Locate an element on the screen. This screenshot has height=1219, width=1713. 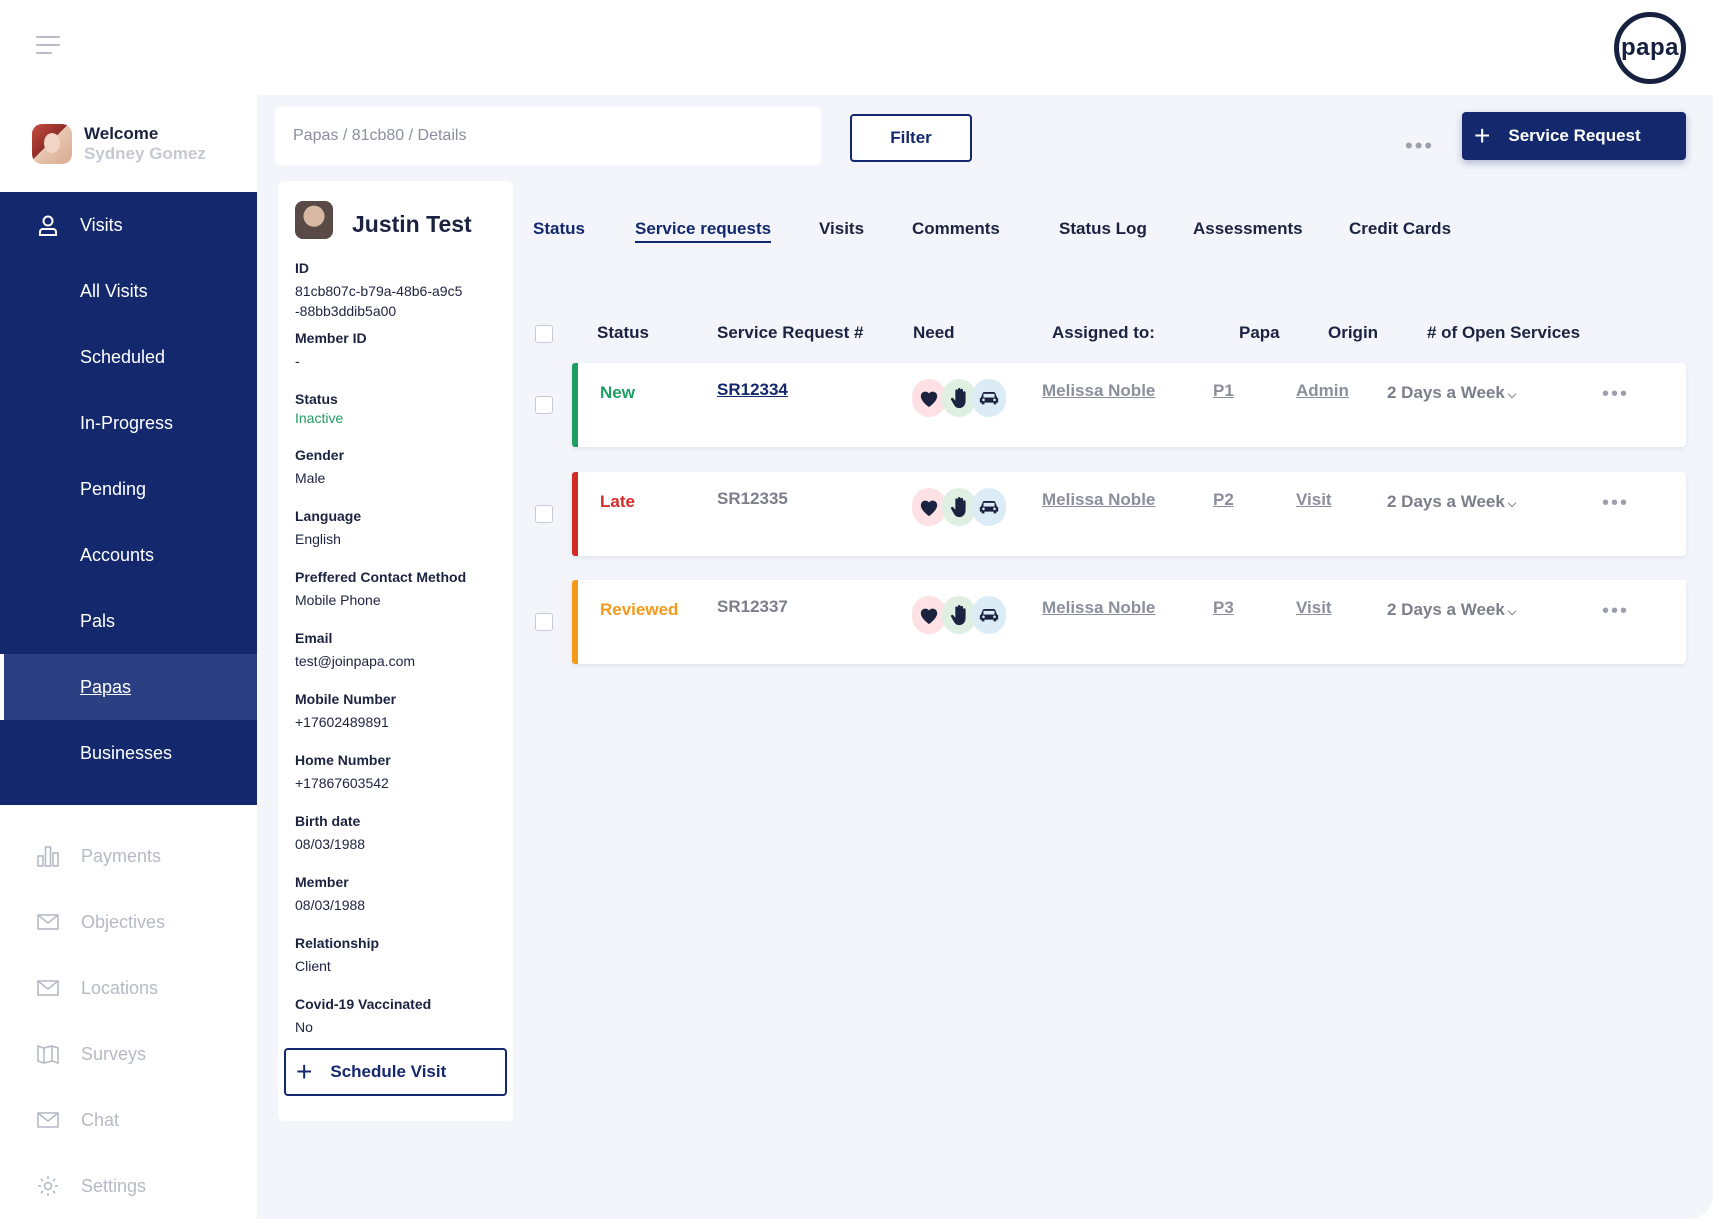
tab-visits: Visits is located at coordinates (842, 228).